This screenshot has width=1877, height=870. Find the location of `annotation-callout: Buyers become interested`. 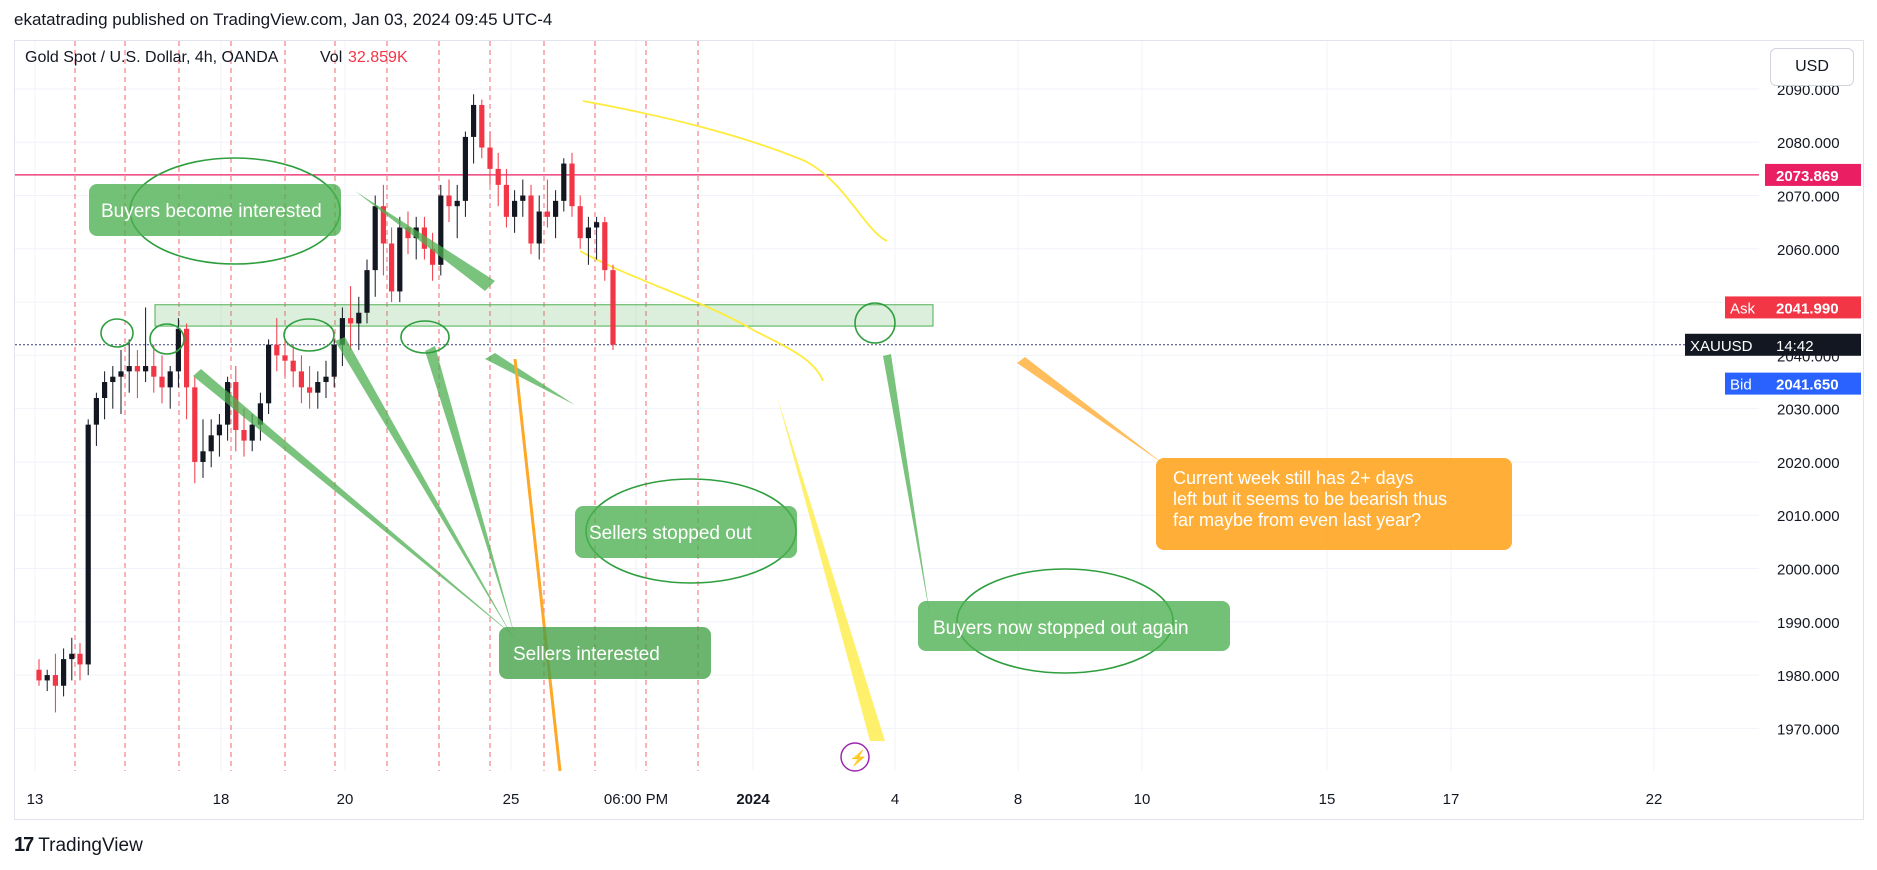

annotation-callout: Buyers become interested is located at coordinates (215, 210).